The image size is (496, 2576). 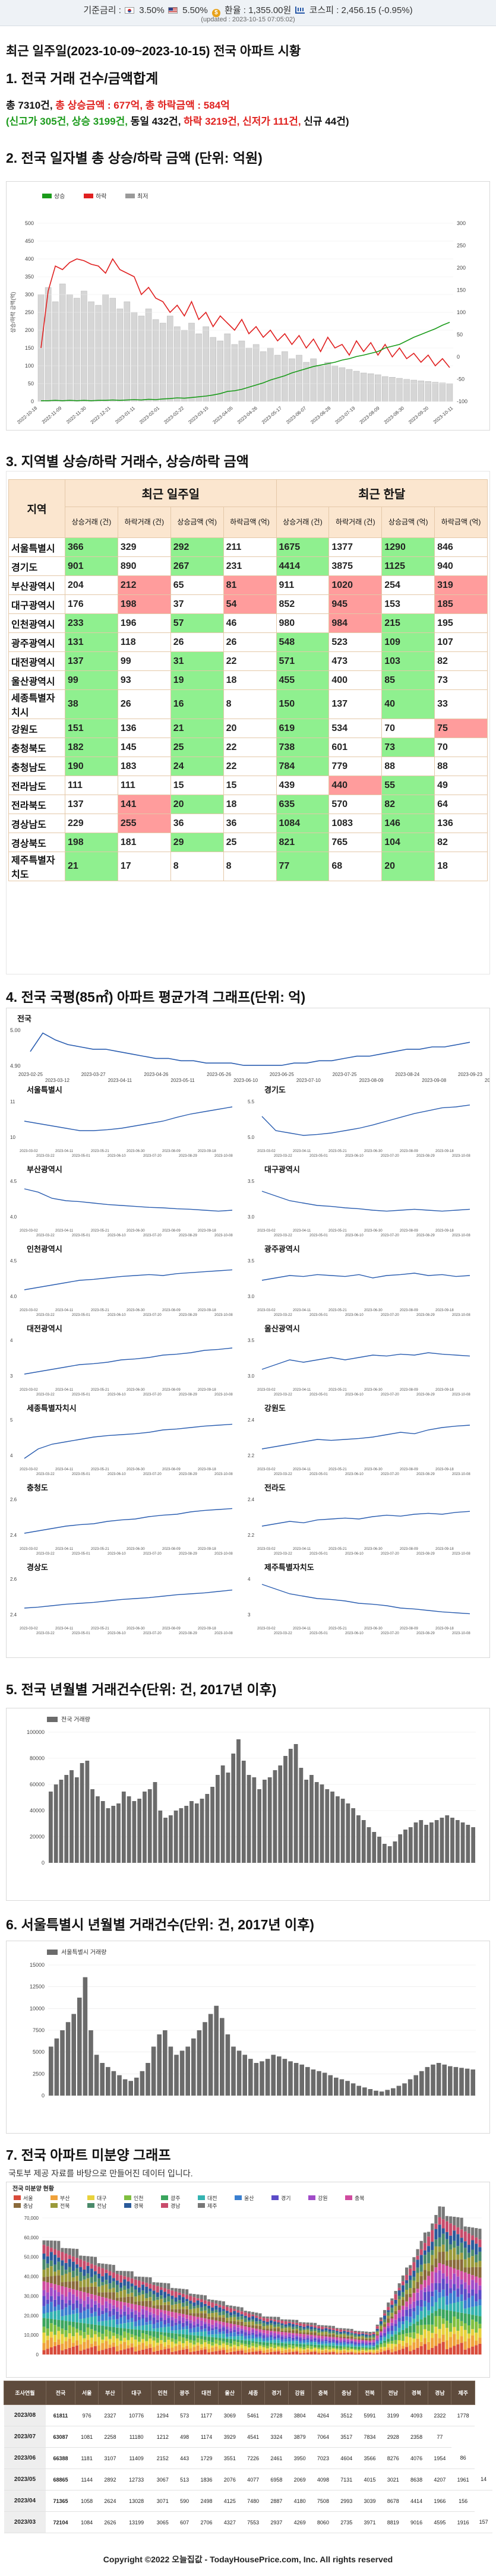 What do you see at coordinates (173, 10) in the screenshot?
I see `us-flag-icon` at bounding box center [173, 10].